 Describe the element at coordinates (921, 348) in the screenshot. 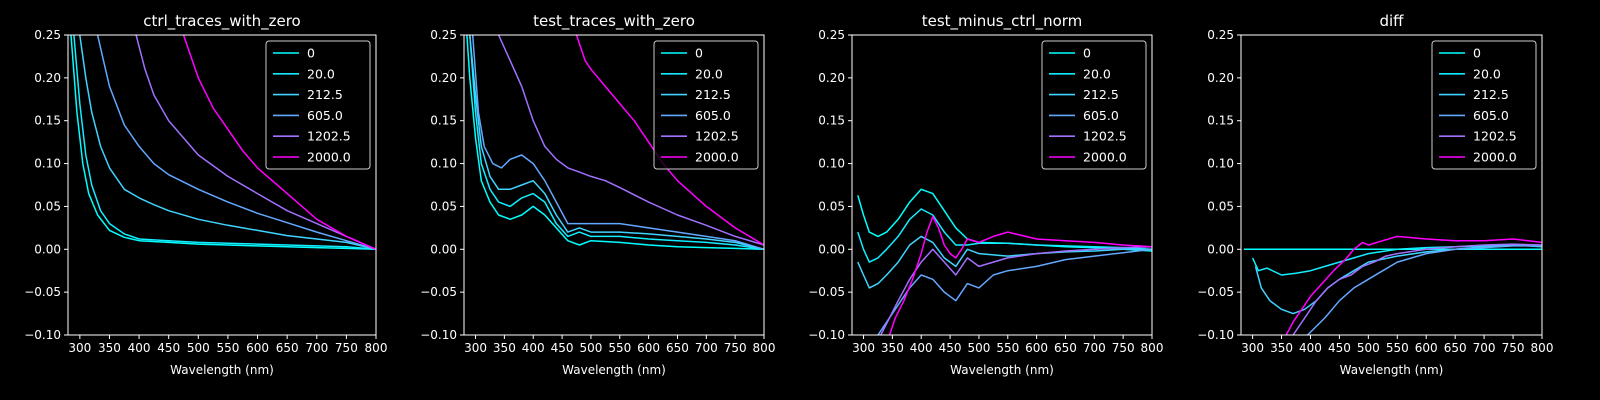

I see `x-tick-label: 400` at that location.